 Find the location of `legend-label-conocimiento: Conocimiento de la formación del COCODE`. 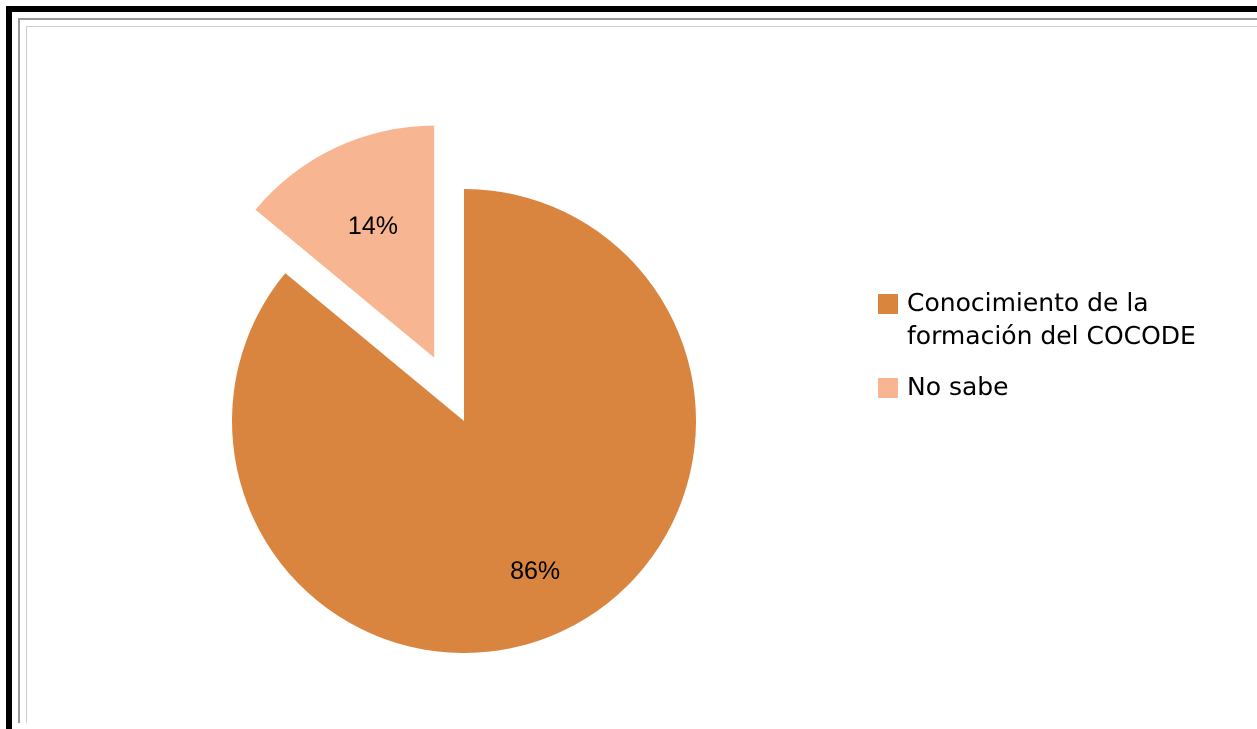

legend-label-conocimiento: Conocimiento de la formación del COCODE is located at coordinates (1051, 319).